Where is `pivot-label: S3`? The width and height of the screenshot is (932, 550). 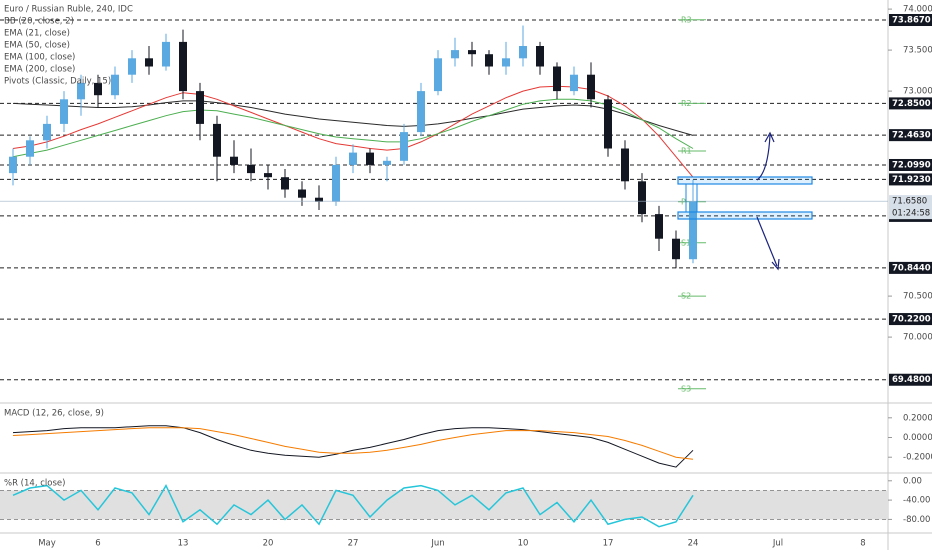 pivot-label: S3 is located at coordinates (686, 388).